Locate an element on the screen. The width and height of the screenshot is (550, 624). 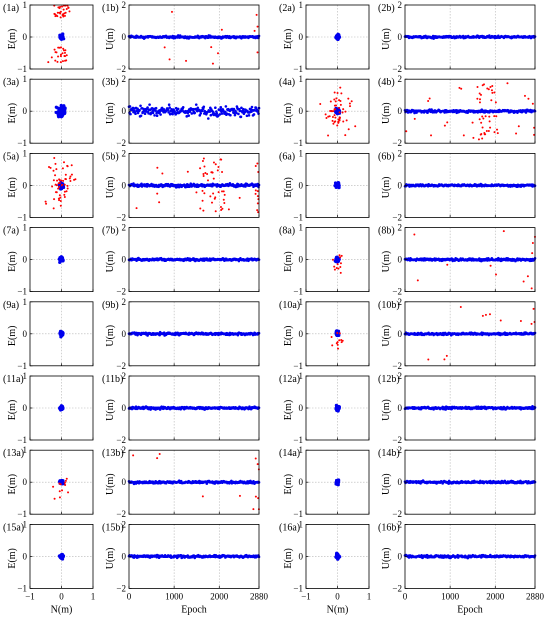
y-axis-label: E(m) is located at coordinates (288, 113).